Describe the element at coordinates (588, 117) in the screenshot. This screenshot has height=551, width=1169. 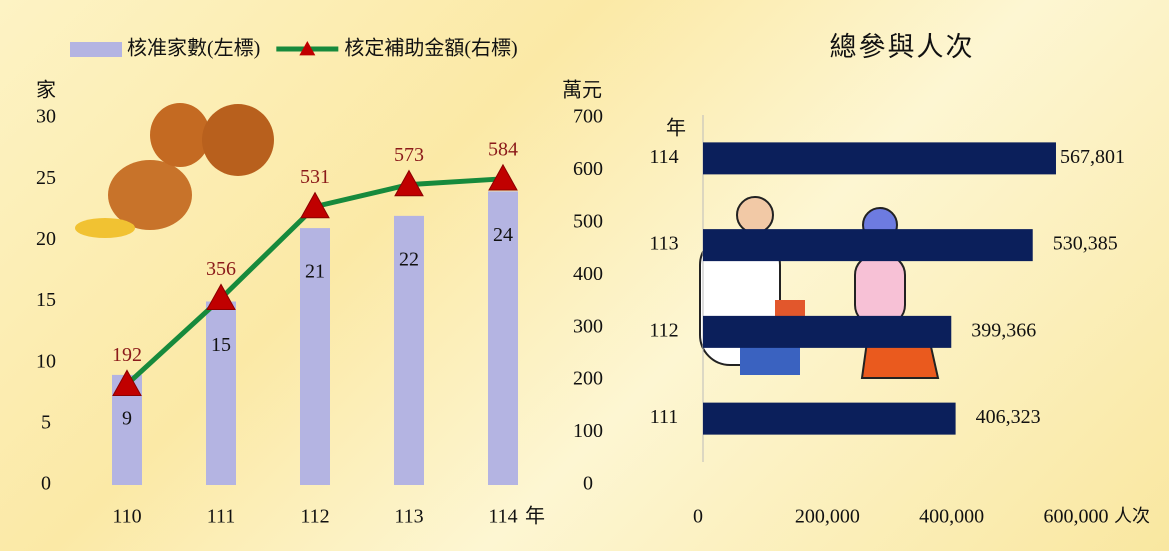
I see `y2-tick-label: 700` at that location.